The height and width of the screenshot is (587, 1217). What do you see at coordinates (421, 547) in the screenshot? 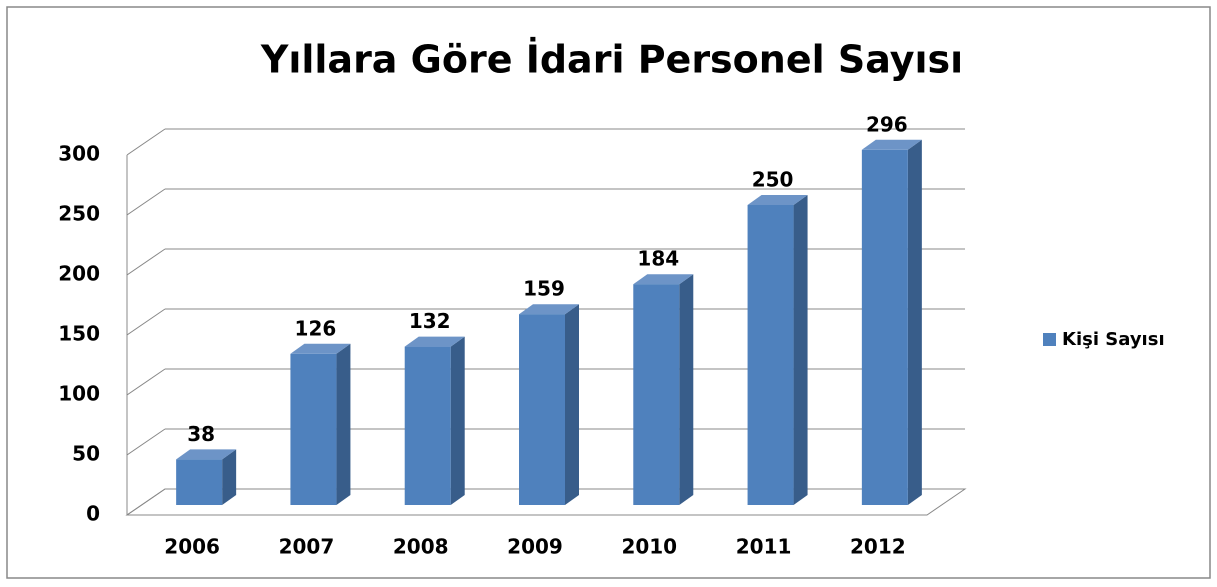
I see `x-tick-label: 2008` at bounding box center [421, 547].